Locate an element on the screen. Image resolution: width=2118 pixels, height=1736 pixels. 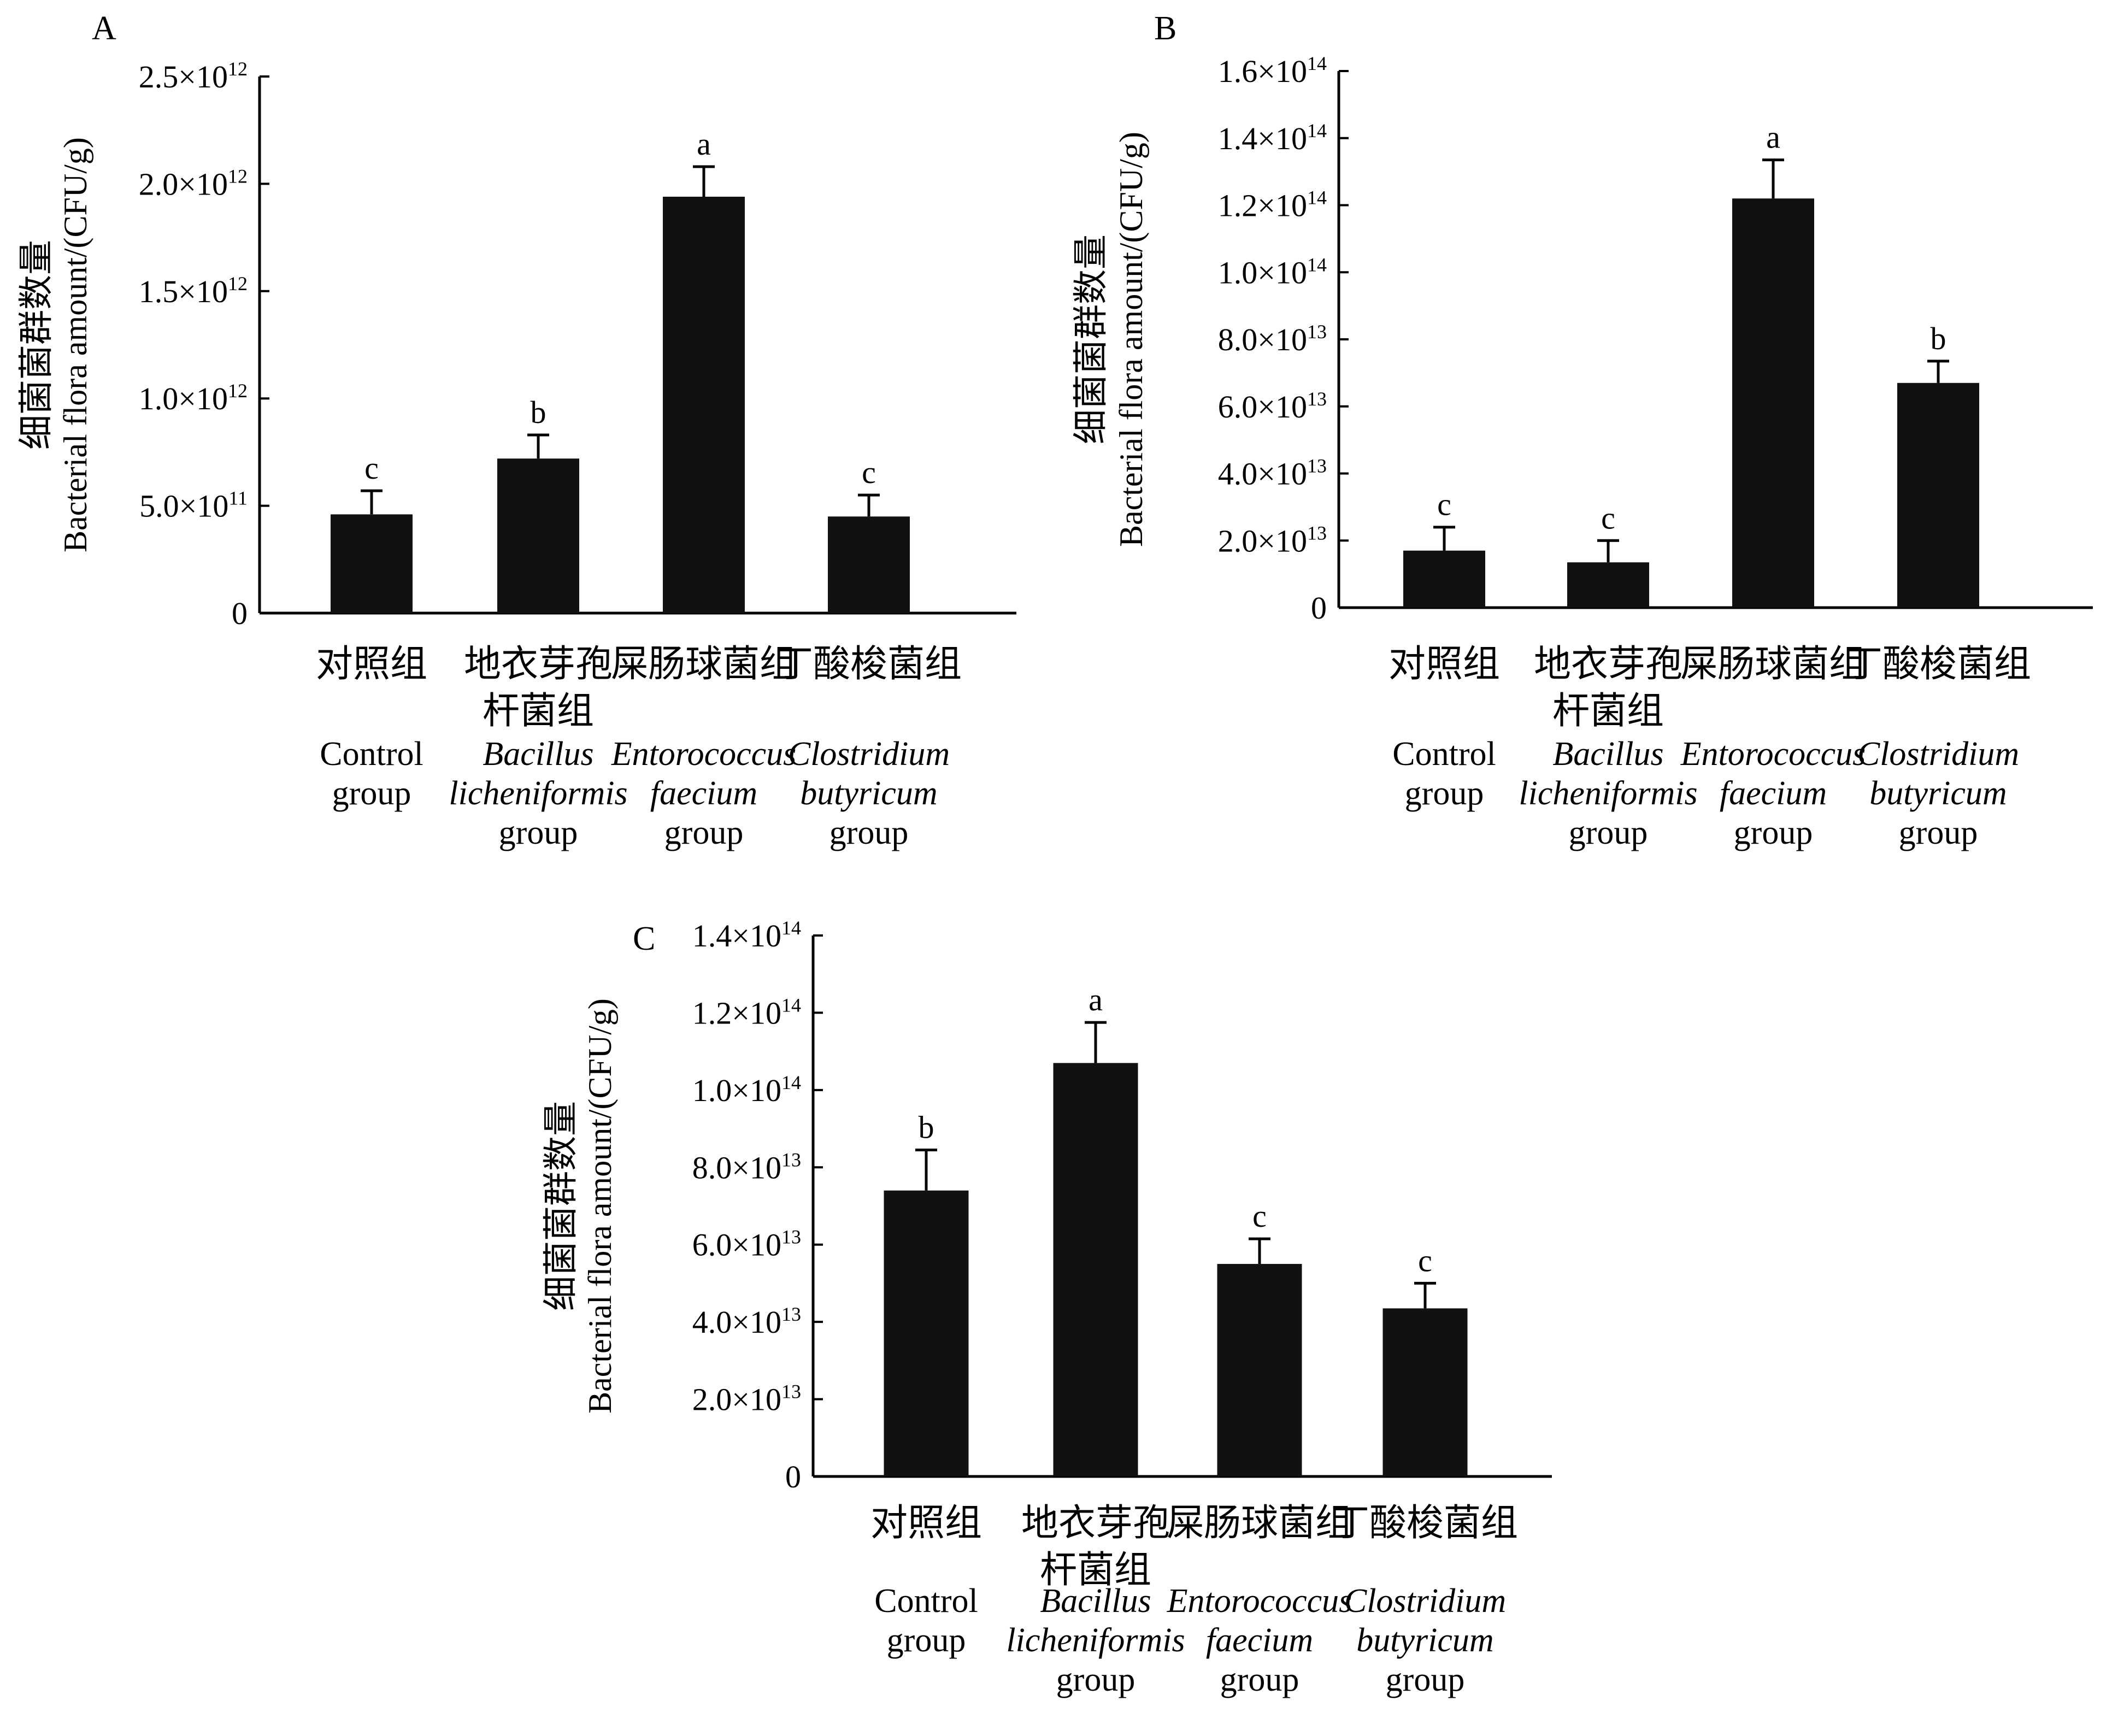
y-tick-label: 2.5×10¹² is located at coordinates (193, 76).